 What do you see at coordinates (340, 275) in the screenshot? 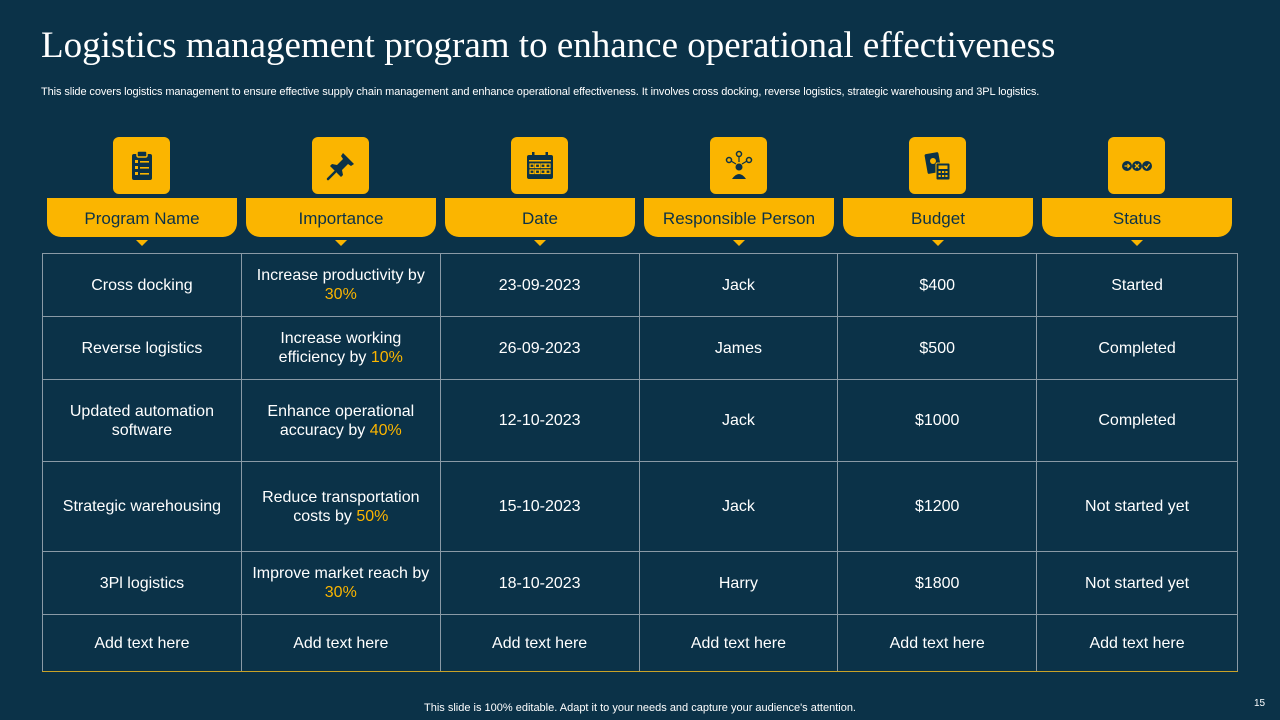
I see `importance-text: Increase productivity by` at bounding box center [340, 275].